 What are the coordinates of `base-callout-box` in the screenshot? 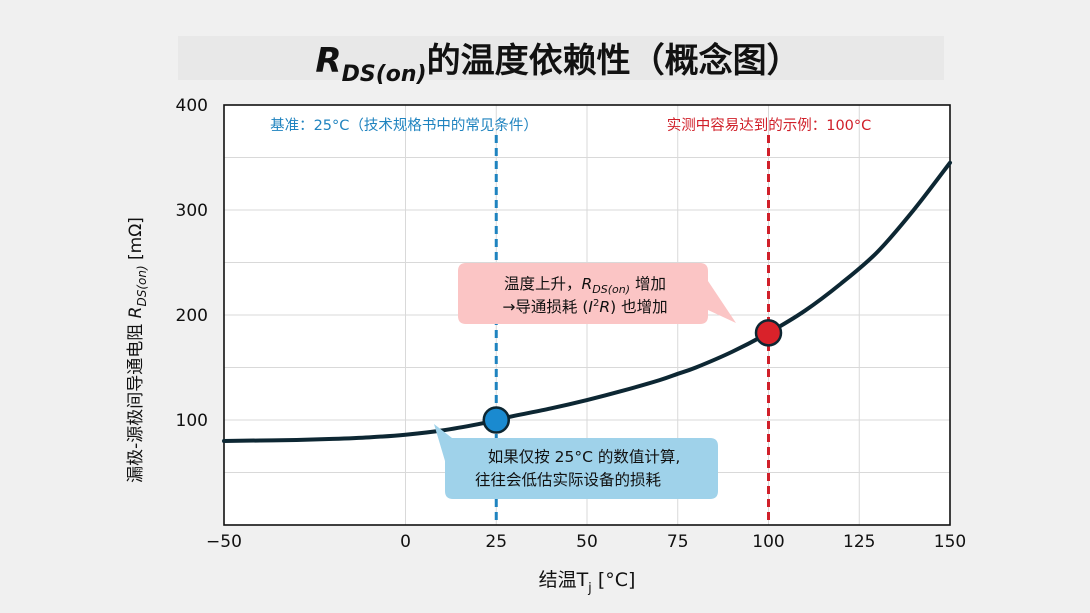 It's located at (576, 461).